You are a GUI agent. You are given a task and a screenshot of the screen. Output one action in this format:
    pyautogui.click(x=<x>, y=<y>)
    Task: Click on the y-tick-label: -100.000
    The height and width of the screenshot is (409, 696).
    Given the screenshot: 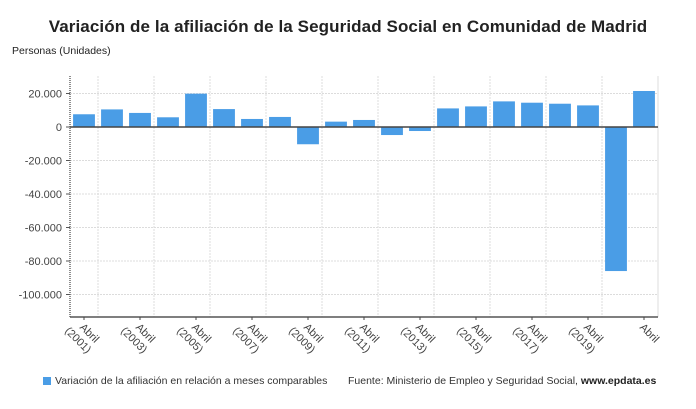 What is the action you would take?
    pyautogui.click(x=40, y=296)
    